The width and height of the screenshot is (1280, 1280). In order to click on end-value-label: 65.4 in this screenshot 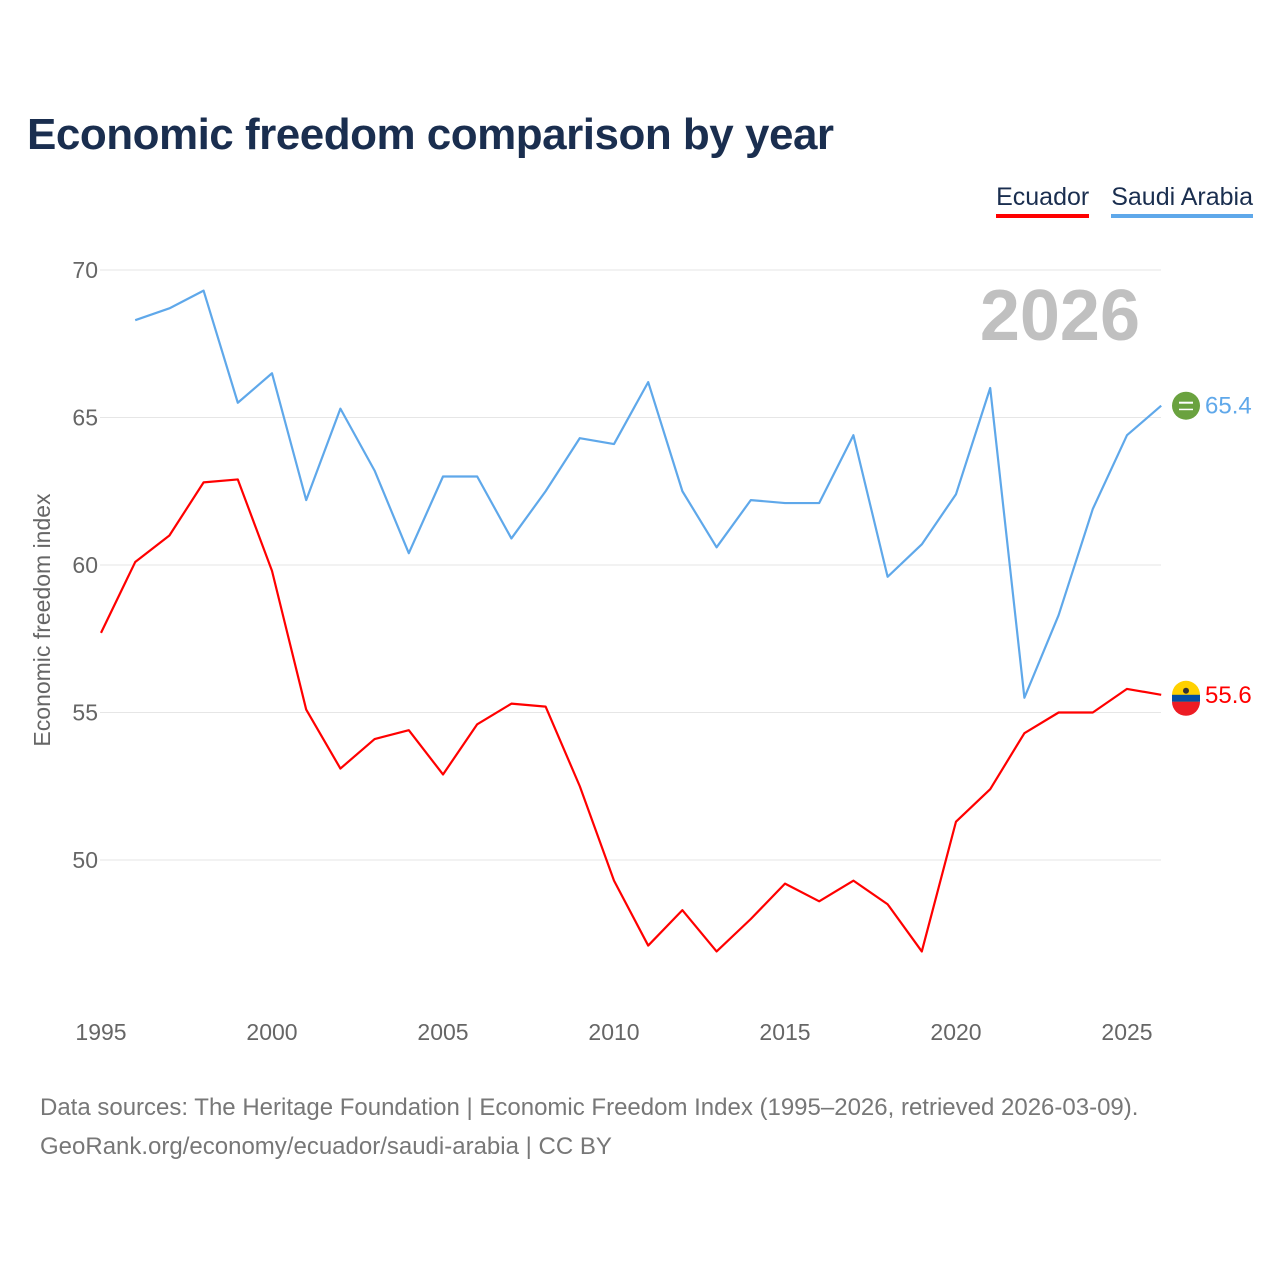, I will do `click(1228, 406)`.